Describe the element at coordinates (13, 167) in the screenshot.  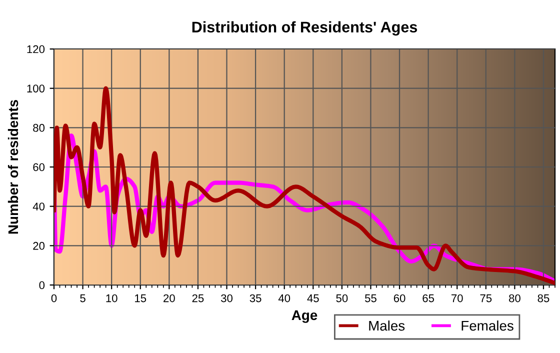
I see `y-axis-title: Number of residents` at that location.